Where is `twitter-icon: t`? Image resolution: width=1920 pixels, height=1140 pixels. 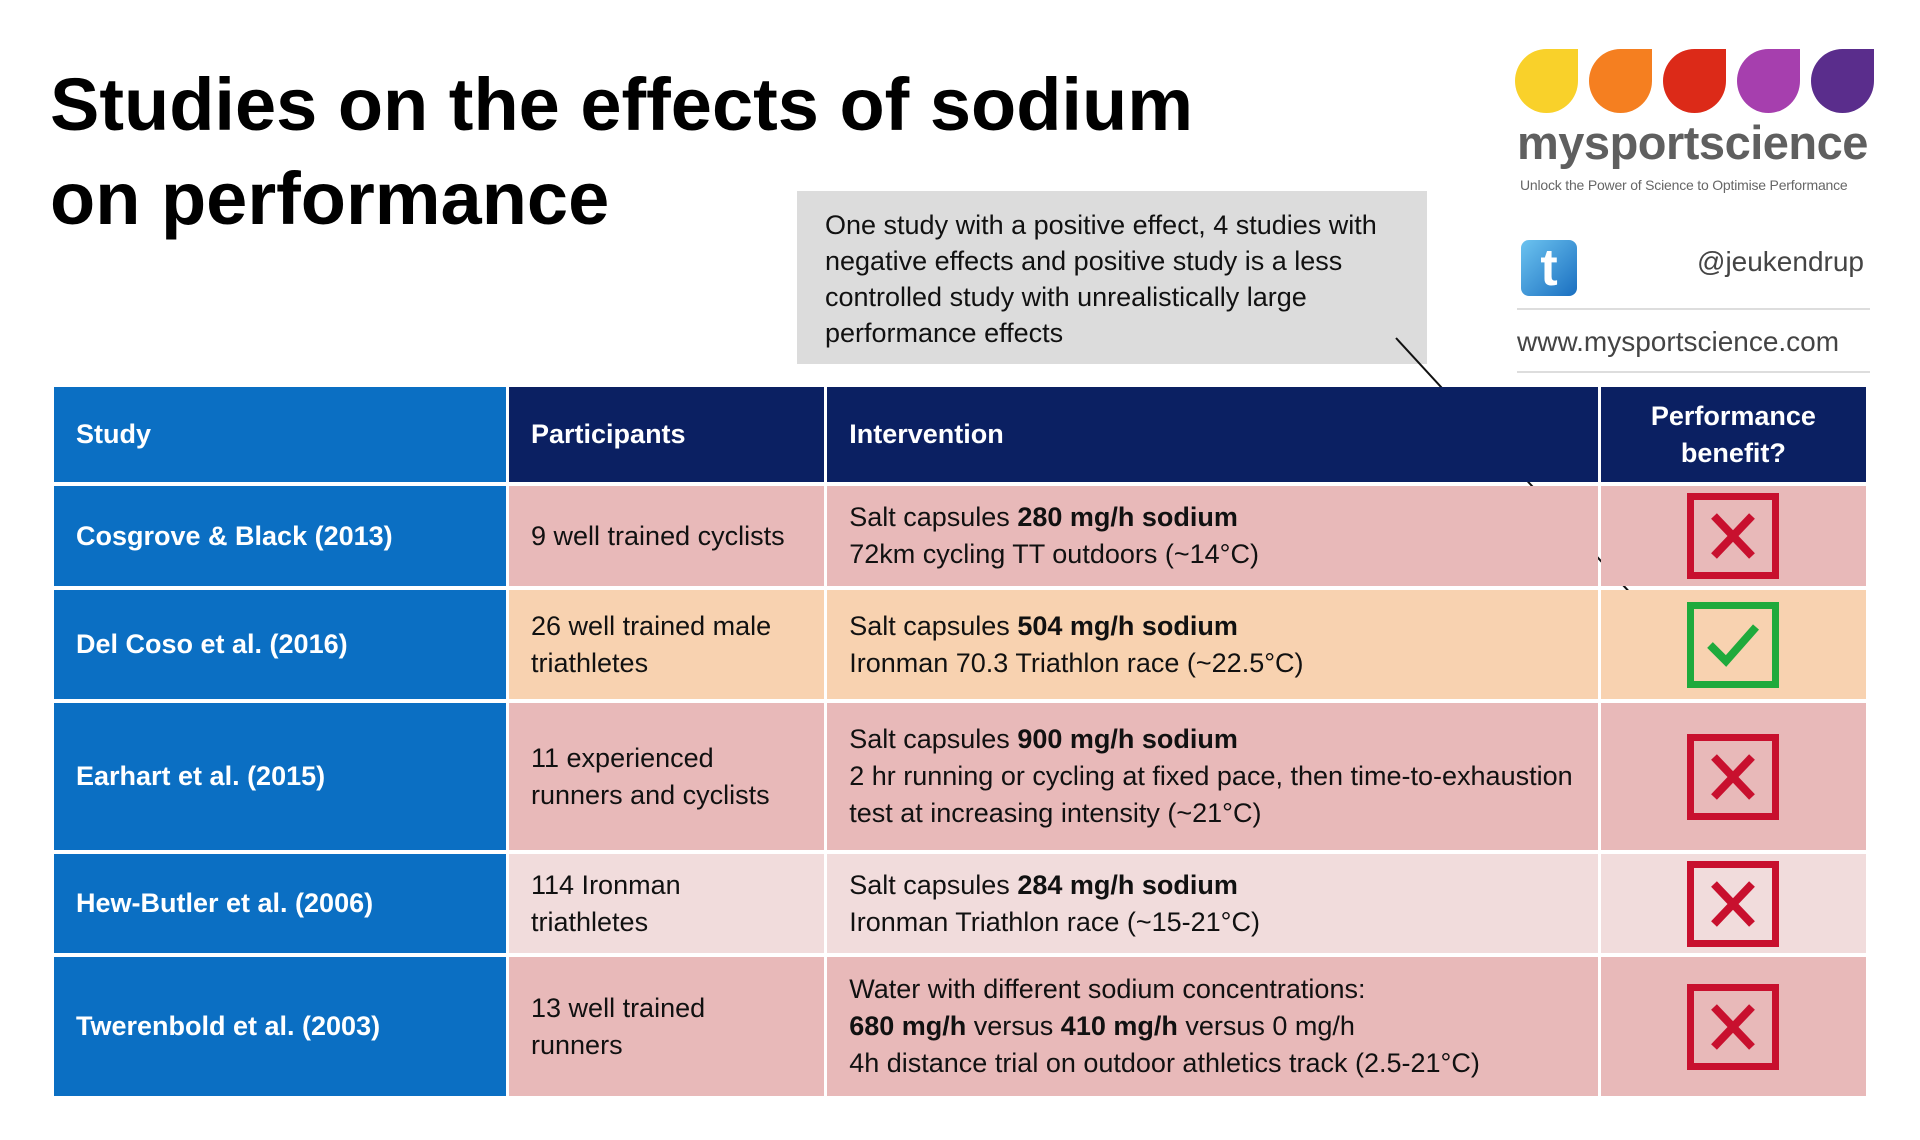 twitter-icon: t is located at coordinates (1549, 268).